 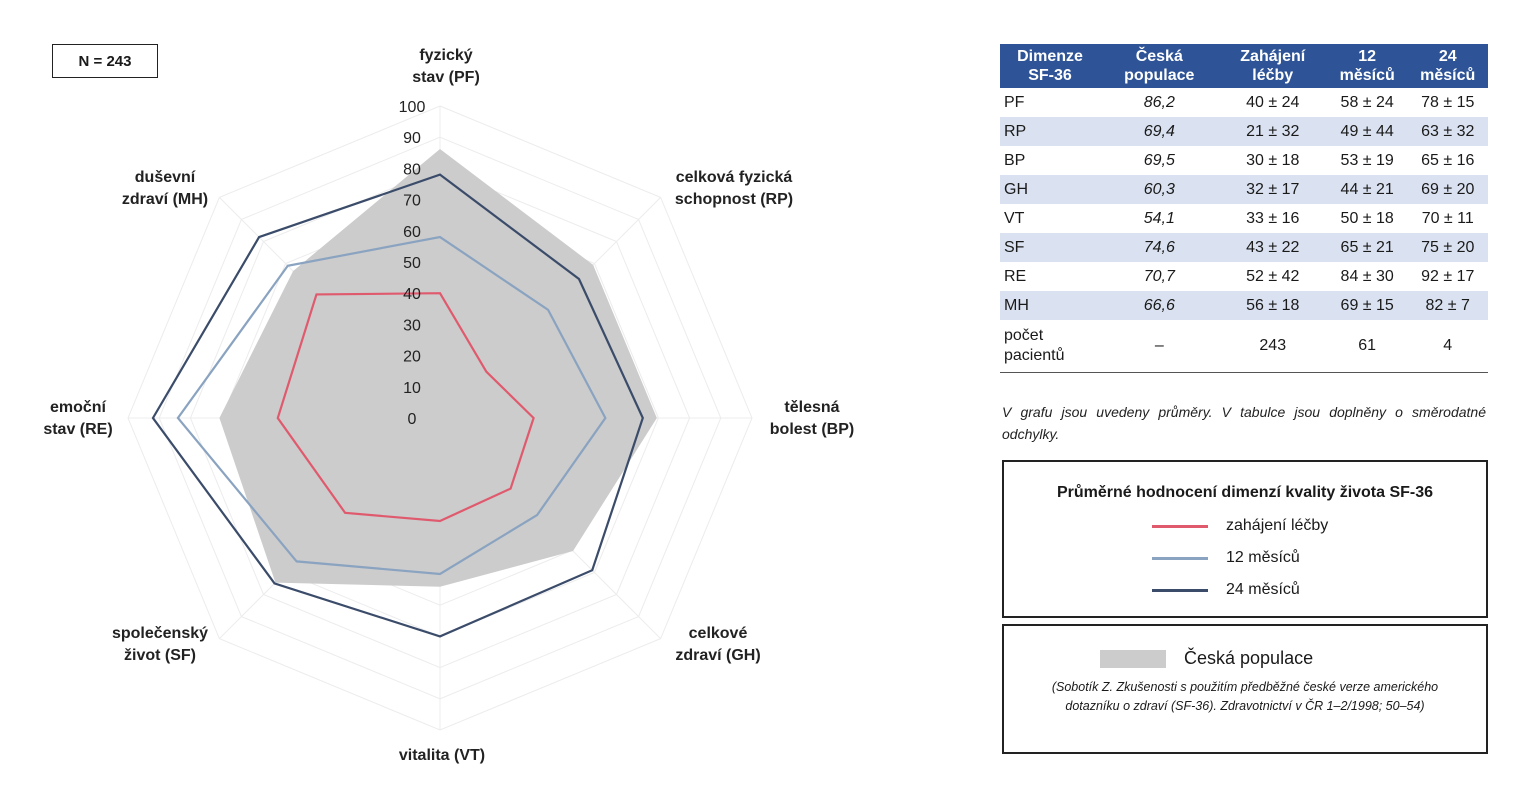 I want to click on axis-label-RE: stav (RE), so click(x=77, y=429).